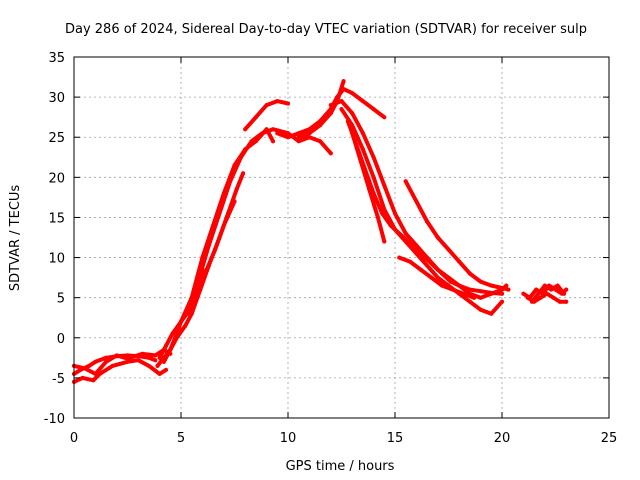 The image size is (640, 480). What do you see at coordinates (15, 238) in the screenshot?
I see `y-axis-title: SDTVAR / TECUs` at bounding box center [15, 238].